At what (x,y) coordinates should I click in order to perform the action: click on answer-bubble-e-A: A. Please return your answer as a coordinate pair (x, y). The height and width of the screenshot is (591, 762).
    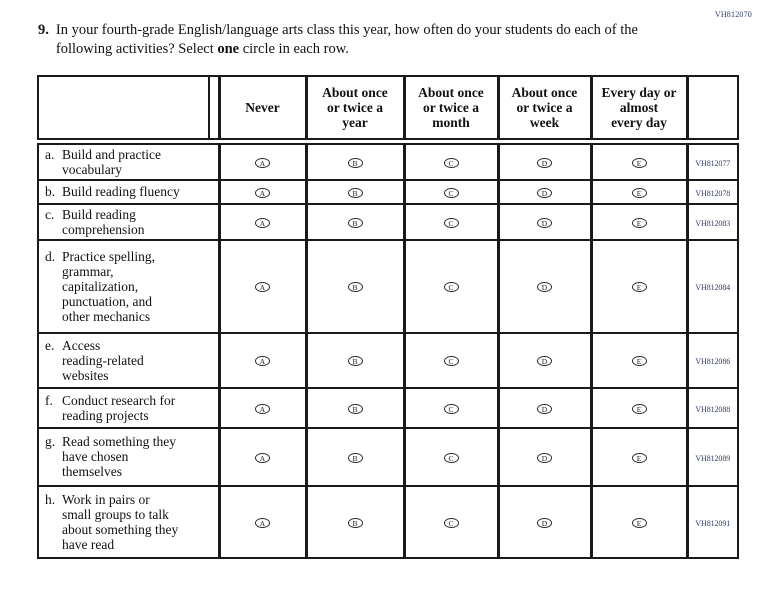
    Looking at the image, I should click on (262, 361).